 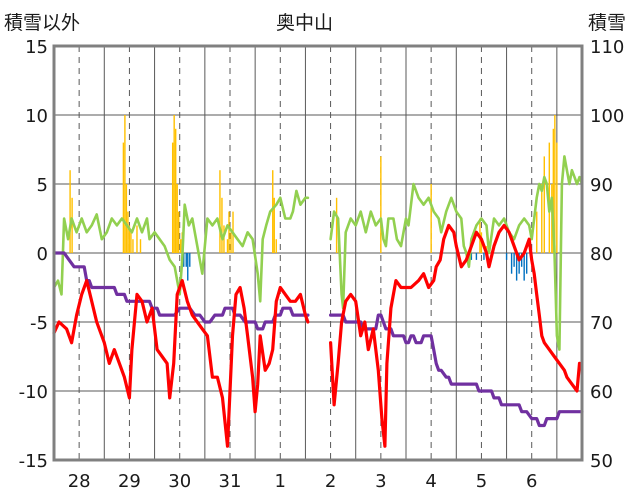 I want to click on x-tick-label: 1, so click(x=280, y=481).